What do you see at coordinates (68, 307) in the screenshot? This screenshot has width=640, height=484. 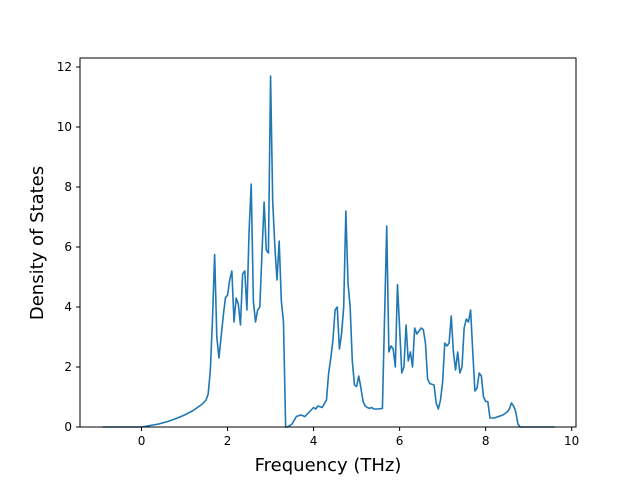 I see `y-tick-label: 4` at bounding box center [68, 307].